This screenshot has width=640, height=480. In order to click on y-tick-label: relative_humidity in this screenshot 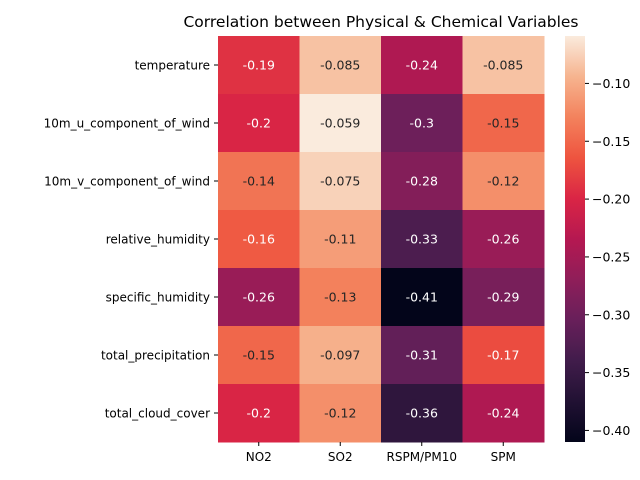, I will do `click(158, 240)`.